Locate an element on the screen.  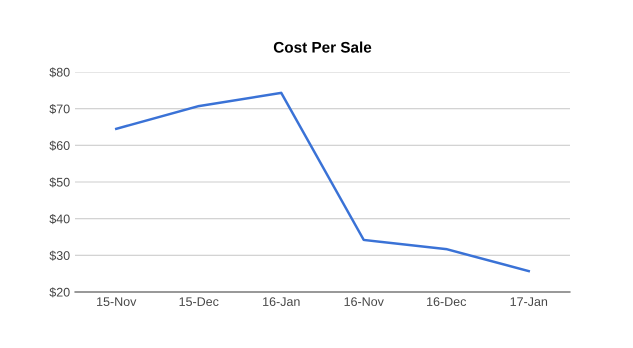
y-tick-label: $30 is located at coordinates (59, 255).